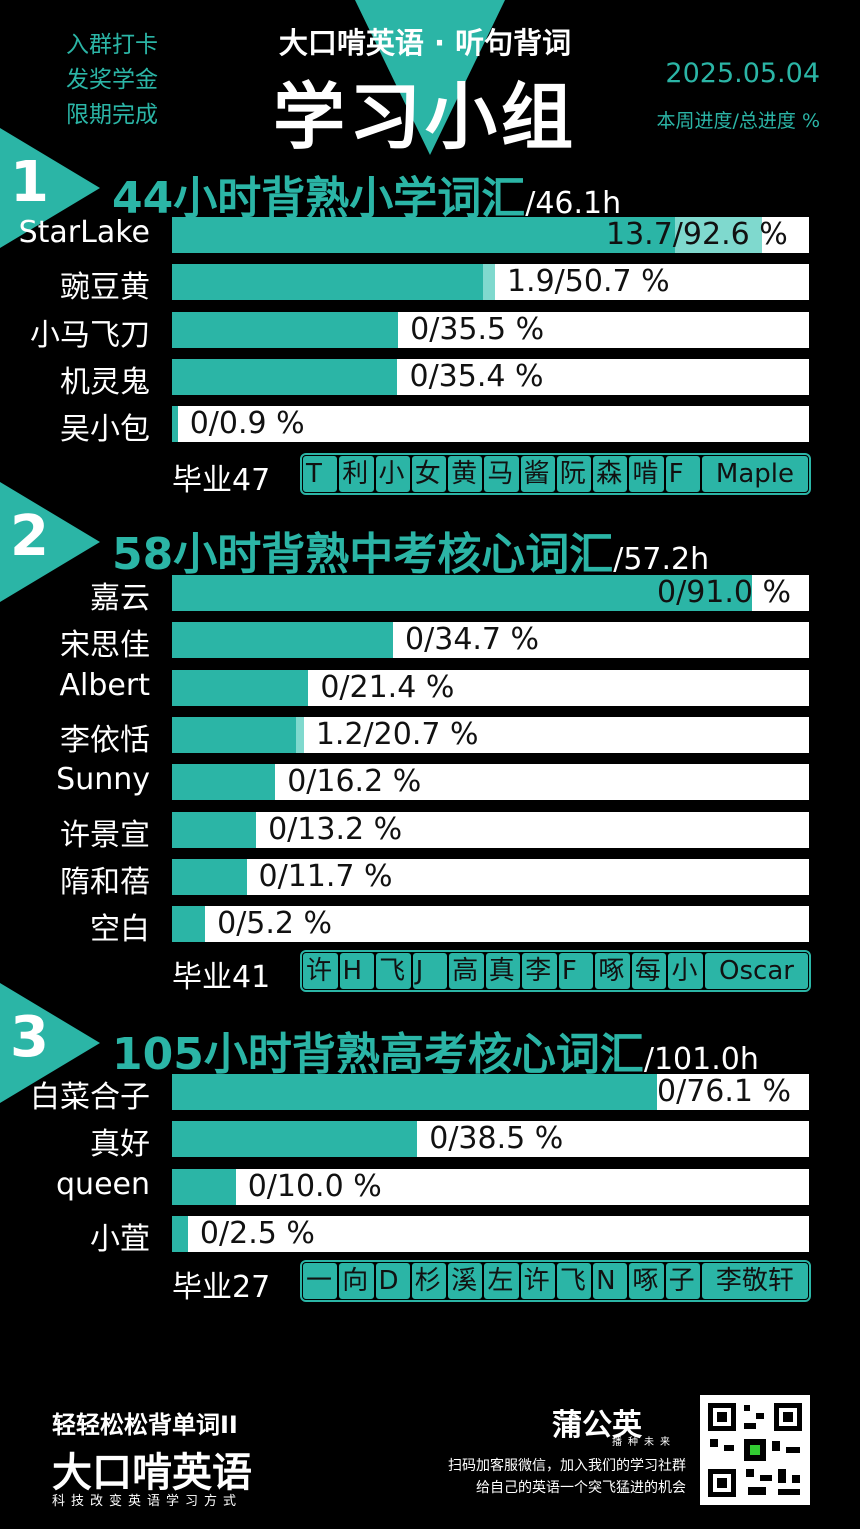  What do you see at coordinates (476, 376) in the screenshot?
I see `progress-label: 0/35.4 %` at bounding box center [476, 376].